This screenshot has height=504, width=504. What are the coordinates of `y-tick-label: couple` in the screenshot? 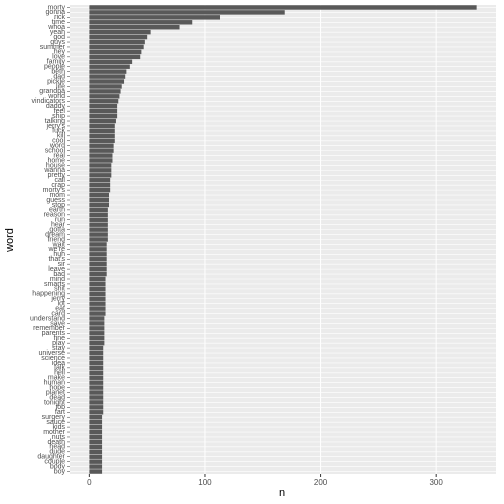 It's located at (54, 462).